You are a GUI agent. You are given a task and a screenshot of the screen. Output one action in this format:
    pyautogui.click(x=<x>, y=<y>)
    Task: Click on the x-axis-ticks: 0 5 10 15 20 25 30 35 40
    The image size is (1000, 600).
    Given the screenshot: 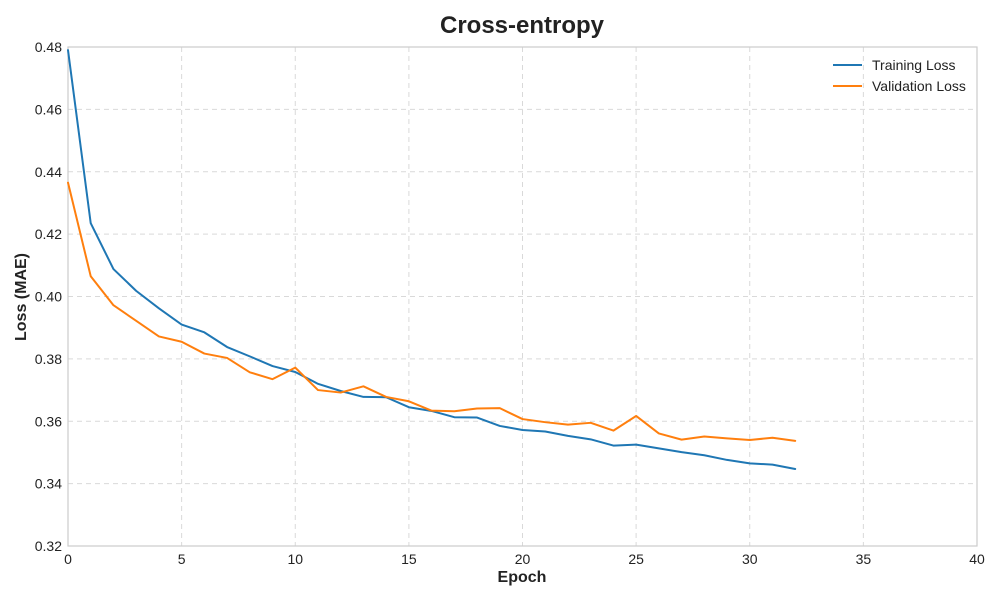 What is the action you would take?
    pyautogui.click(x=524, y=559)
    